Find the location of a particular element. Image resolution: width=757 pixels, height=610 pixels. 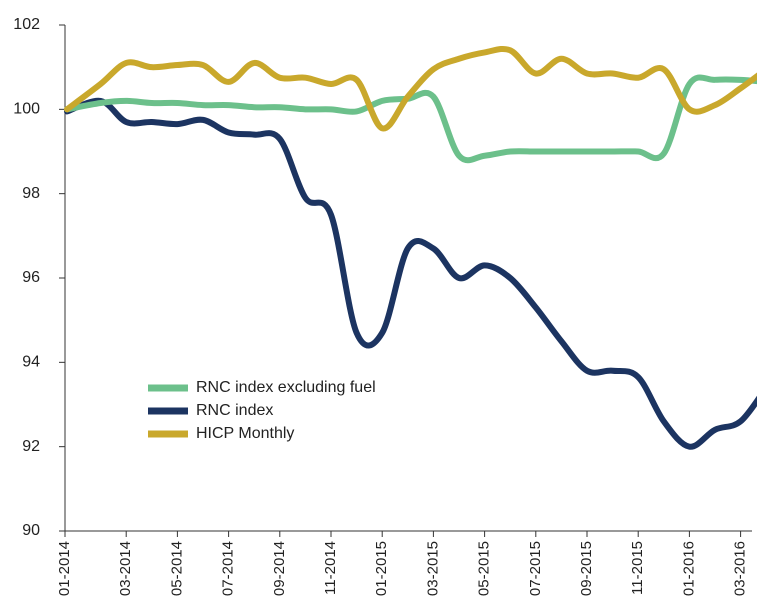

legend-label: HICP Monthly is located at coordinates (245, 433).